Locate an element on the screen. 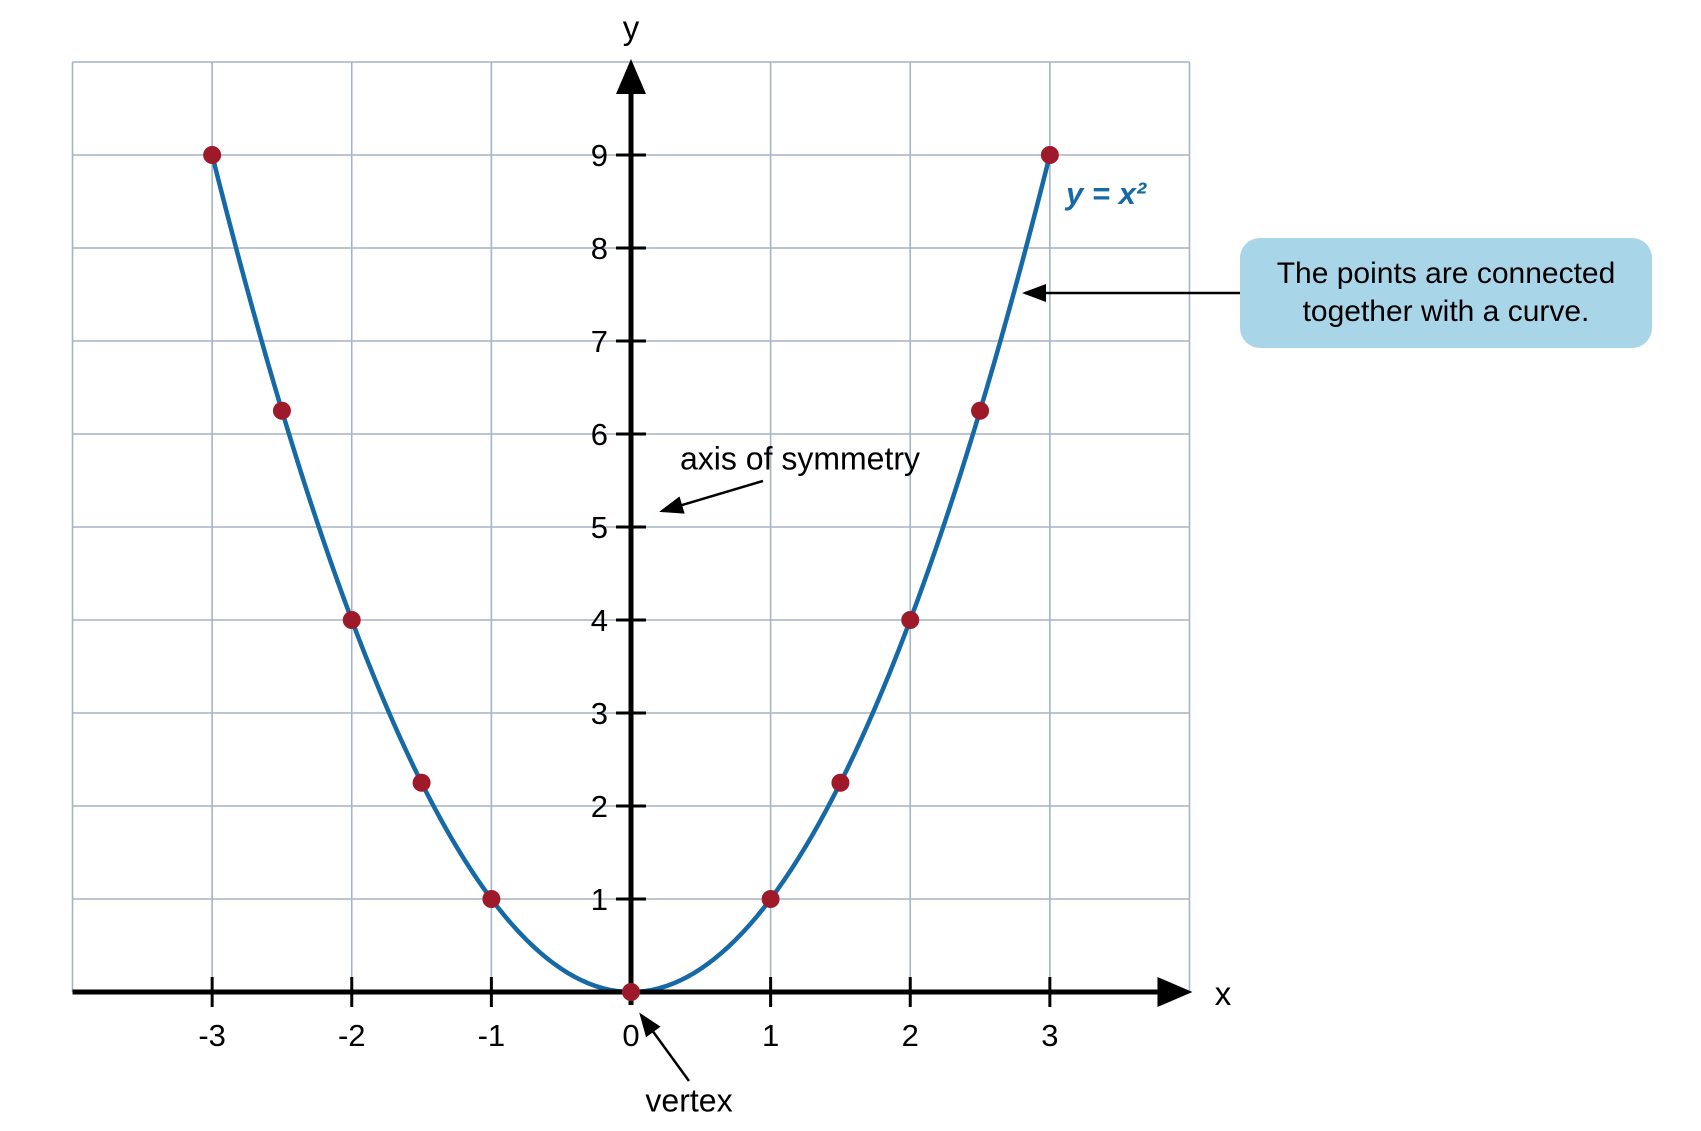 This screenshot has width=1701, height=1131. y-axis-title: y is located at coordinates (631, 27).